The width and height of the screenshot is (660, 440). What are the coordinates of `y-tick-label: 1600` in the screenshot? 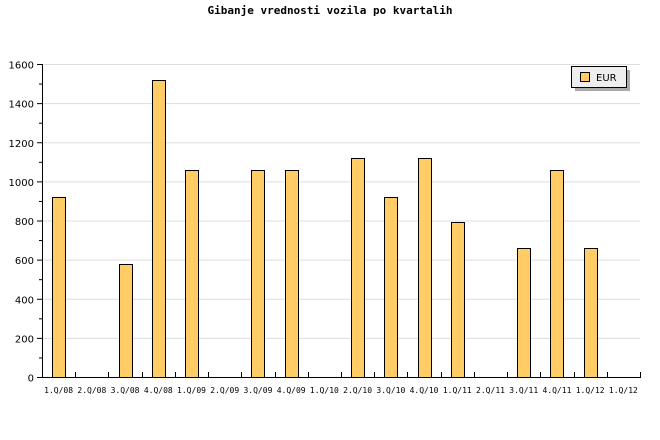 It's located at (21, 66).